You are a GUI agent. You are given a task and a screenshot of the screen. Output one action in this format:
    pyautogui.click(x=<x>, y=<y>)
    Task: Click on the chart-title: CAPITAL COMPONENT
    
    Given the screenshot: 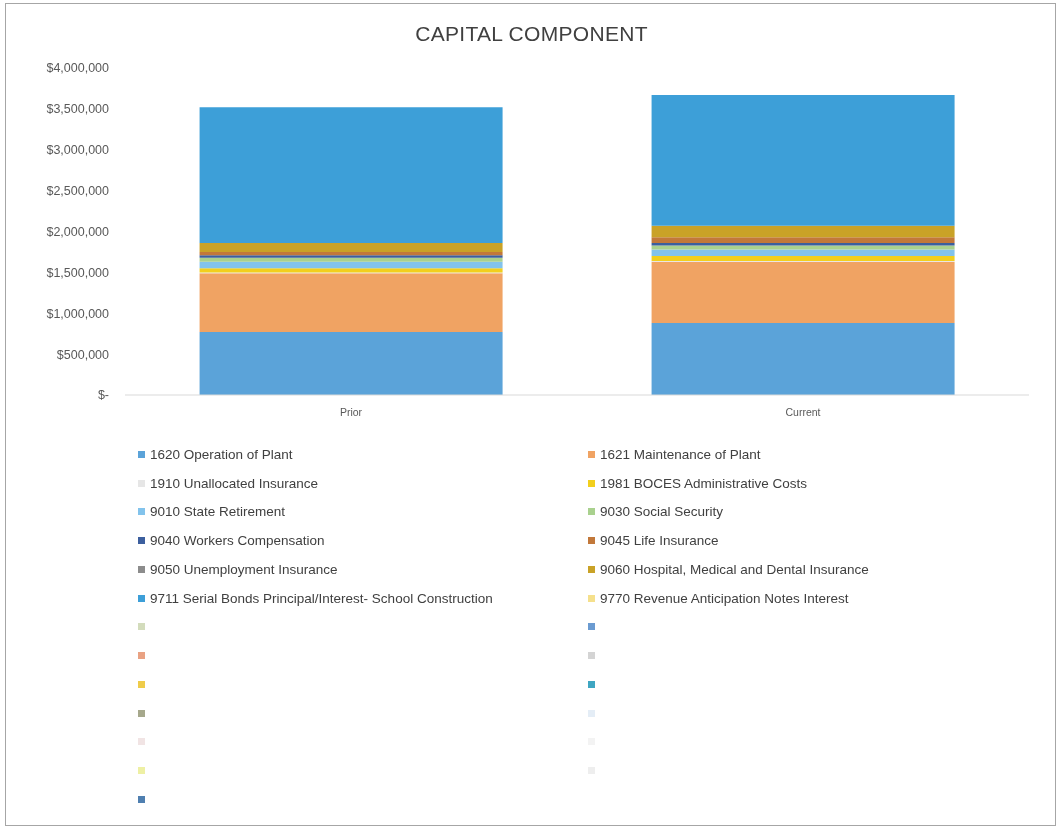 What is the action you would take?
    pyautogui.click(x=531, y=34)
    